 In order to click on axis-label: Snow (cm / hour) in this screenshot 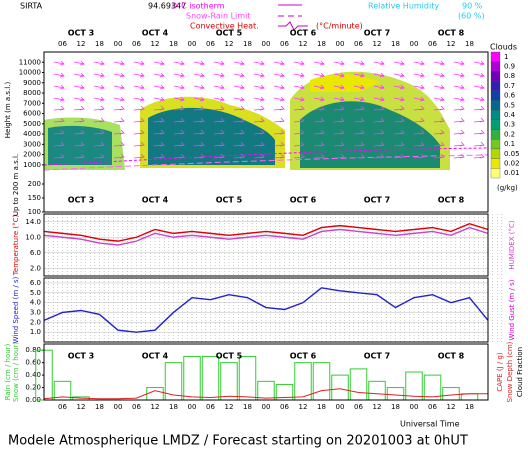, I will do `click(16, 372)`.